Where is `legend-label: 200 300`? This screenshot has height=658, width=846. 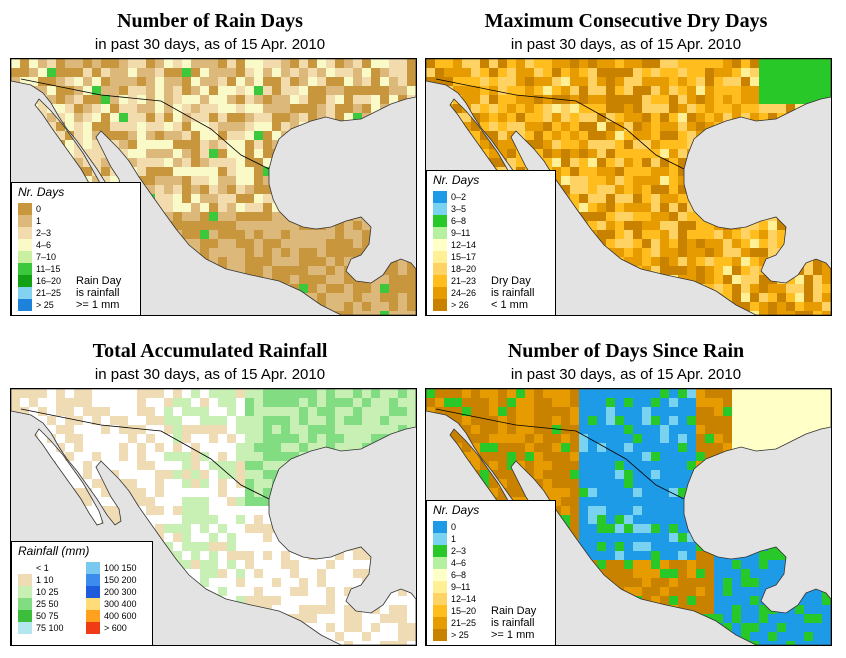
legend-label: 200 300 is located at coordinates (120, 592).